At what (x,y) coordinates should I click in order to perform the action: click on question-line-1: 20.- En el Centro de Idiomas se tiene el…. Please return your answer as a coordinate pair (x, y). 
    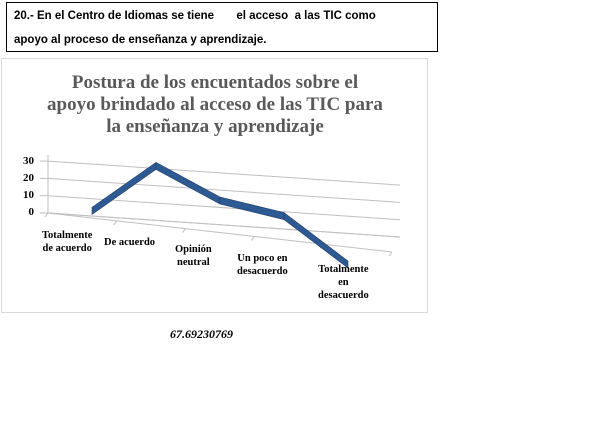
    Looking at the image, I should click on (195, 16).